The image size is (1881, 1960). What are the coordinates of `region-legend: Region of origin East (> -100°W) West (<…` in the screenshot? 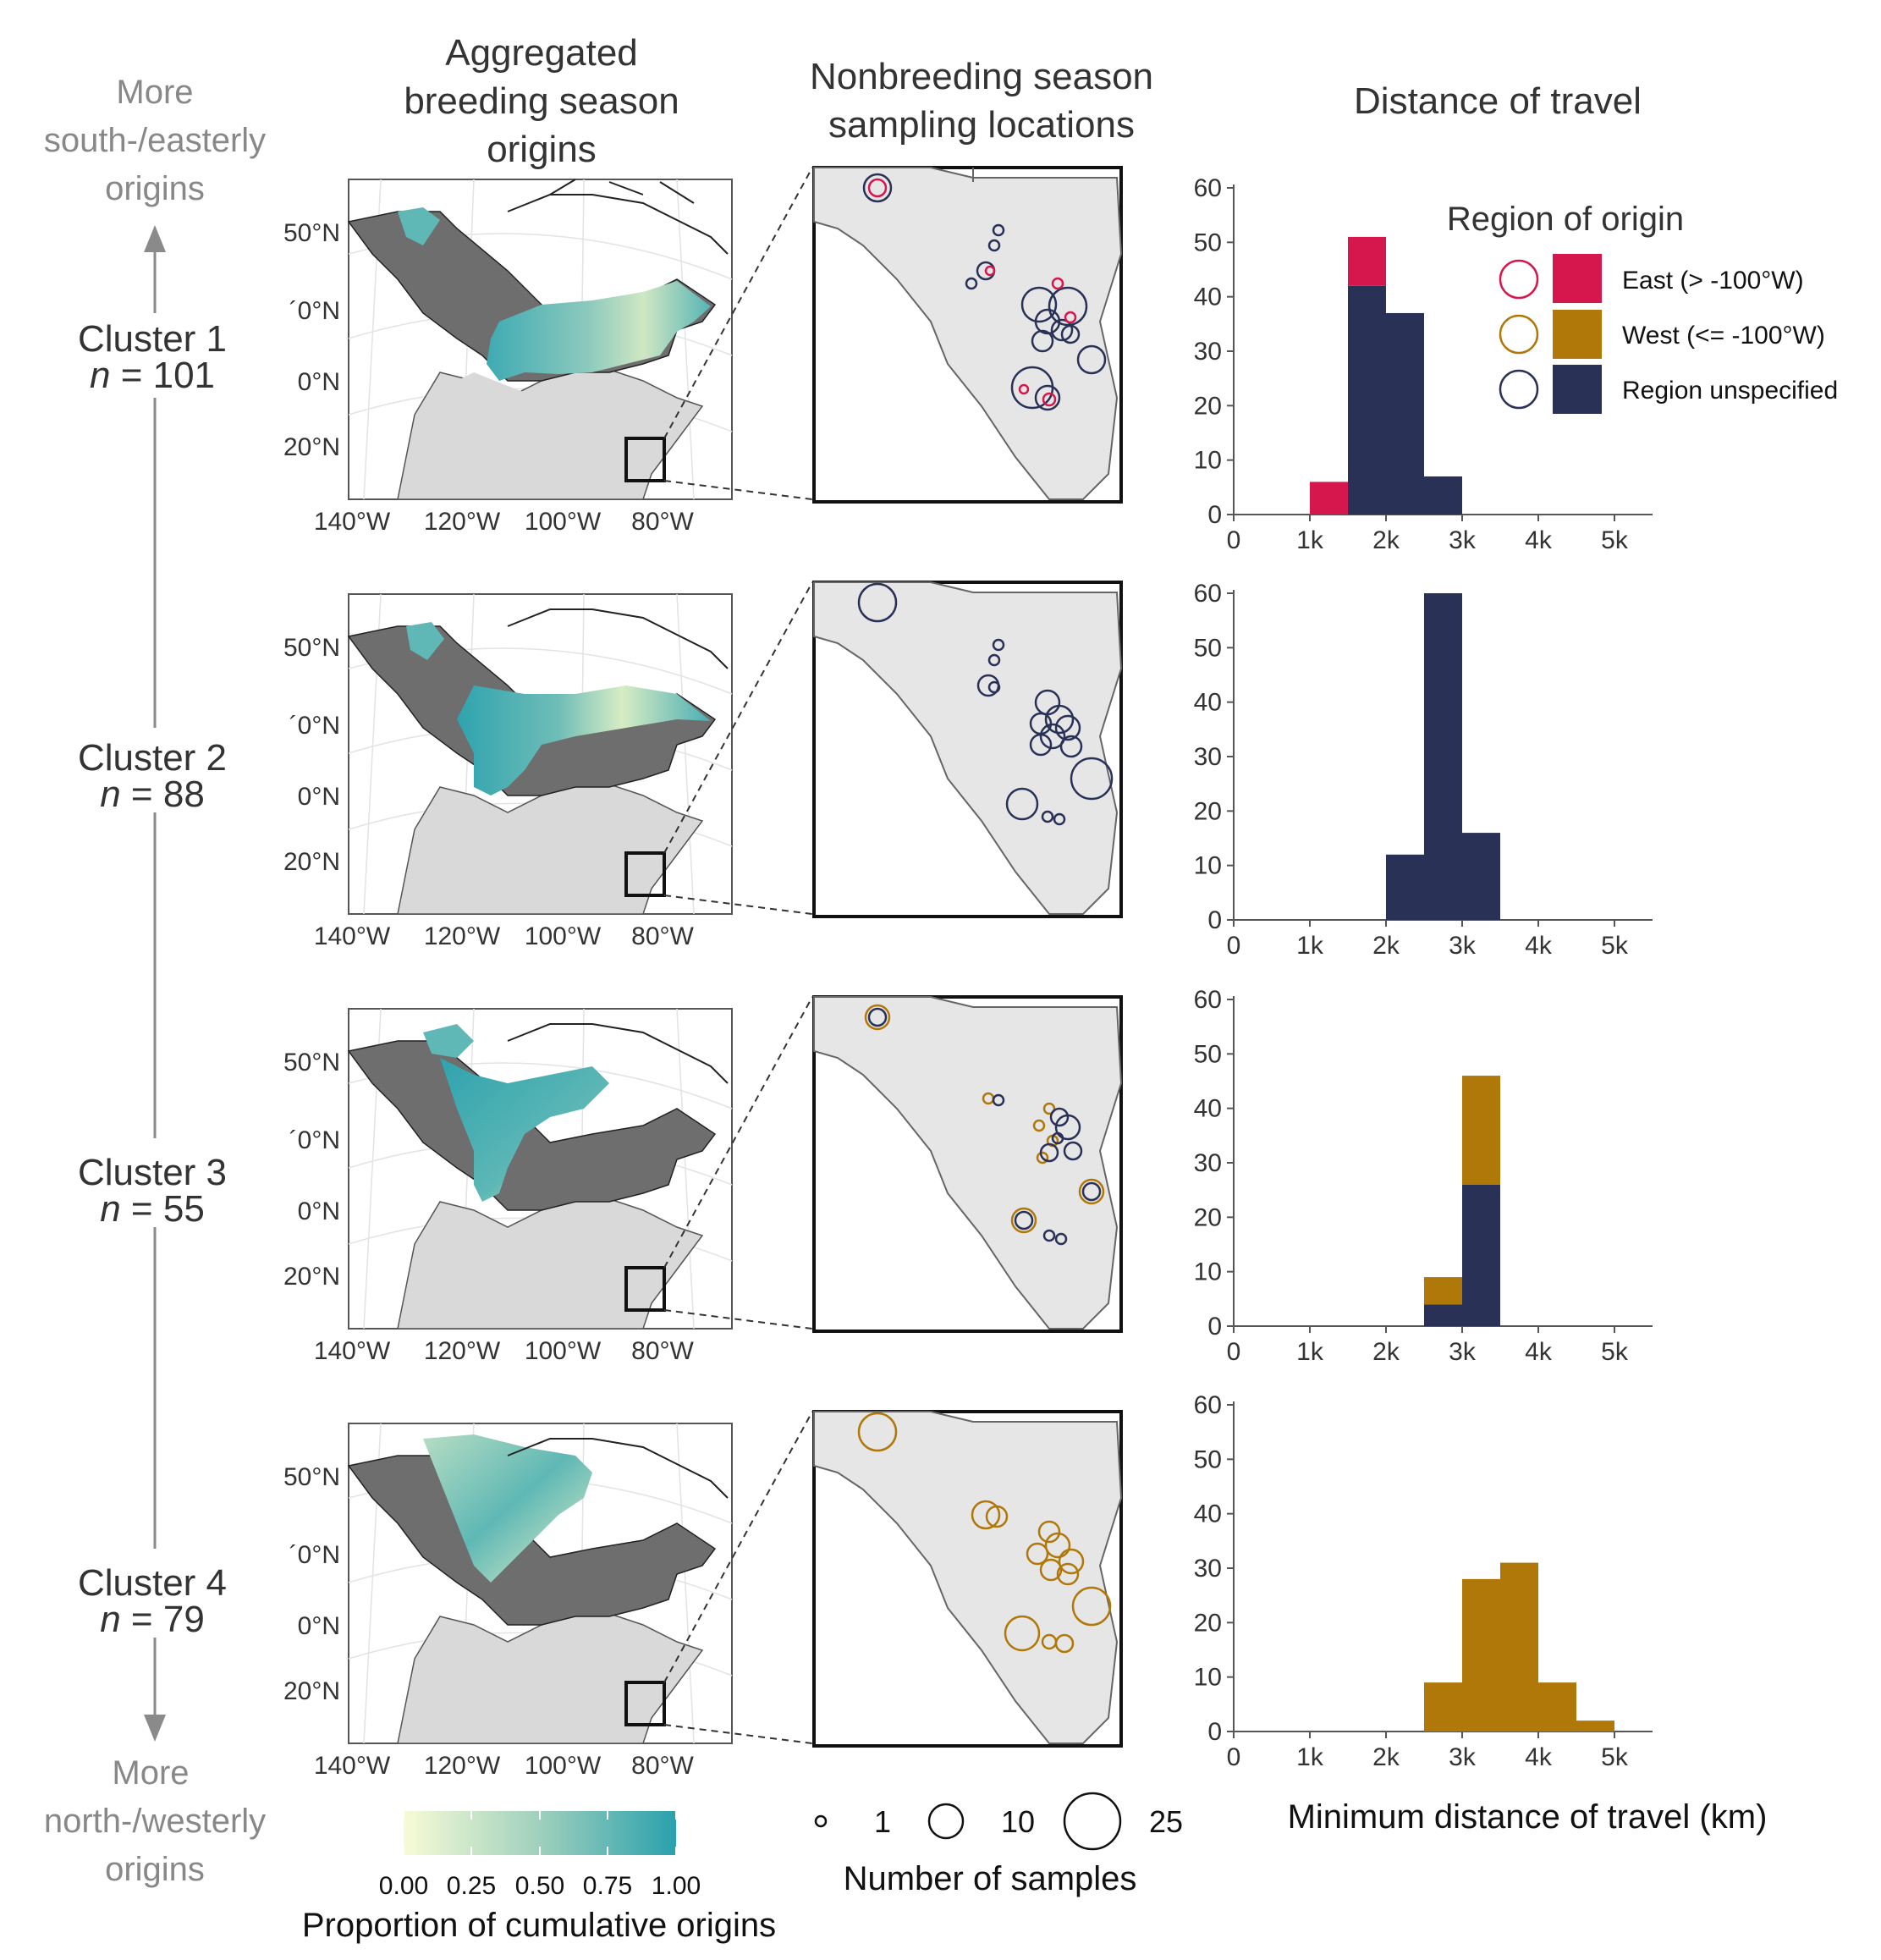 It's located at (1642, 307).